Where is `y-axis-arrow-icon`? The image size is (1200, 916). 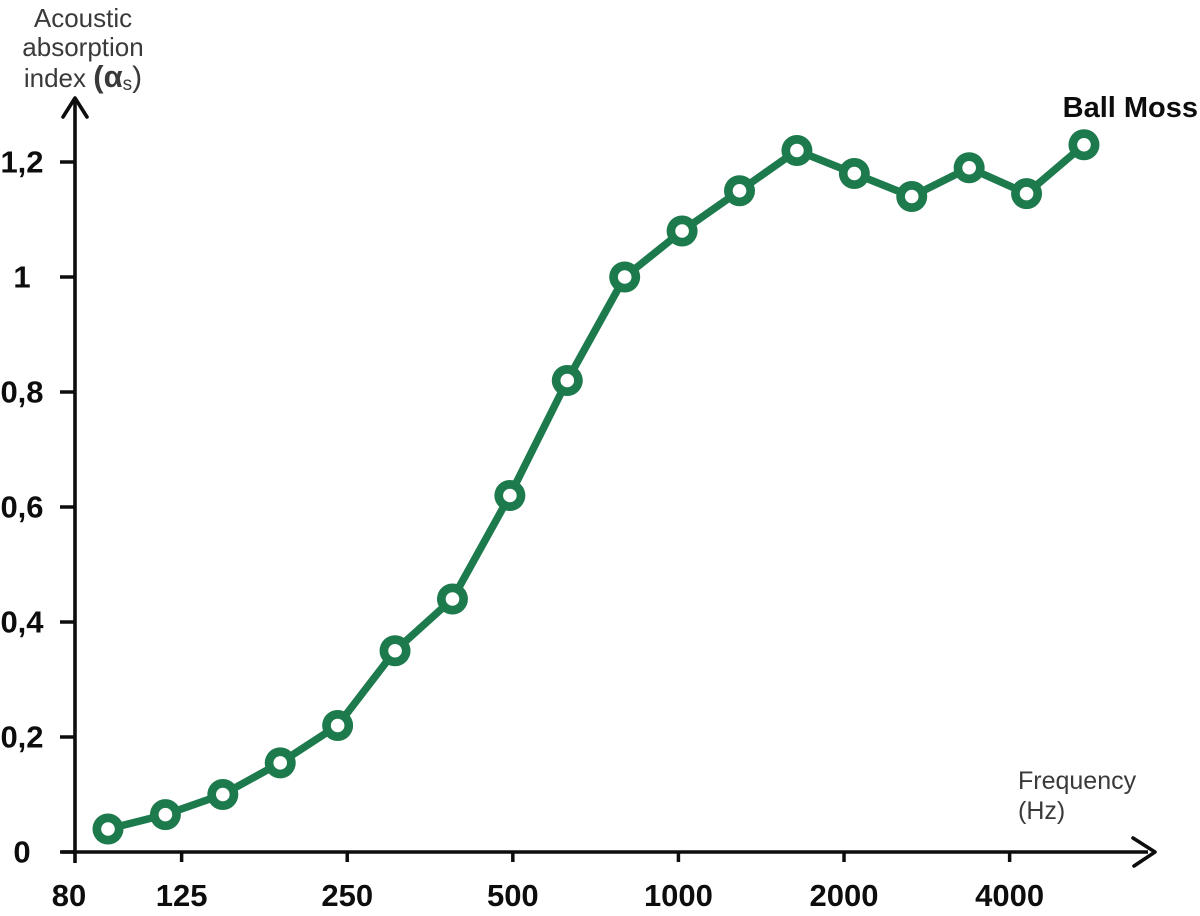 y-axis-arrow-icon is located at coordinates (75, 107).